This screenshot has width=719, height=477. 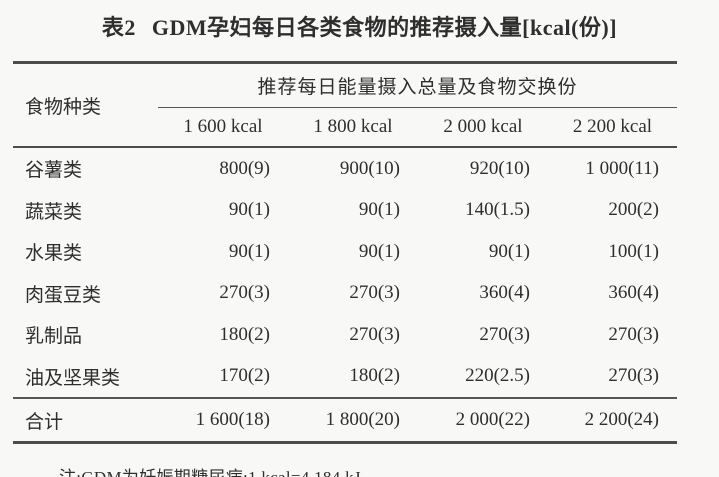 I want to click on cell-value: 220(2.5), so click(x=483, y=377).